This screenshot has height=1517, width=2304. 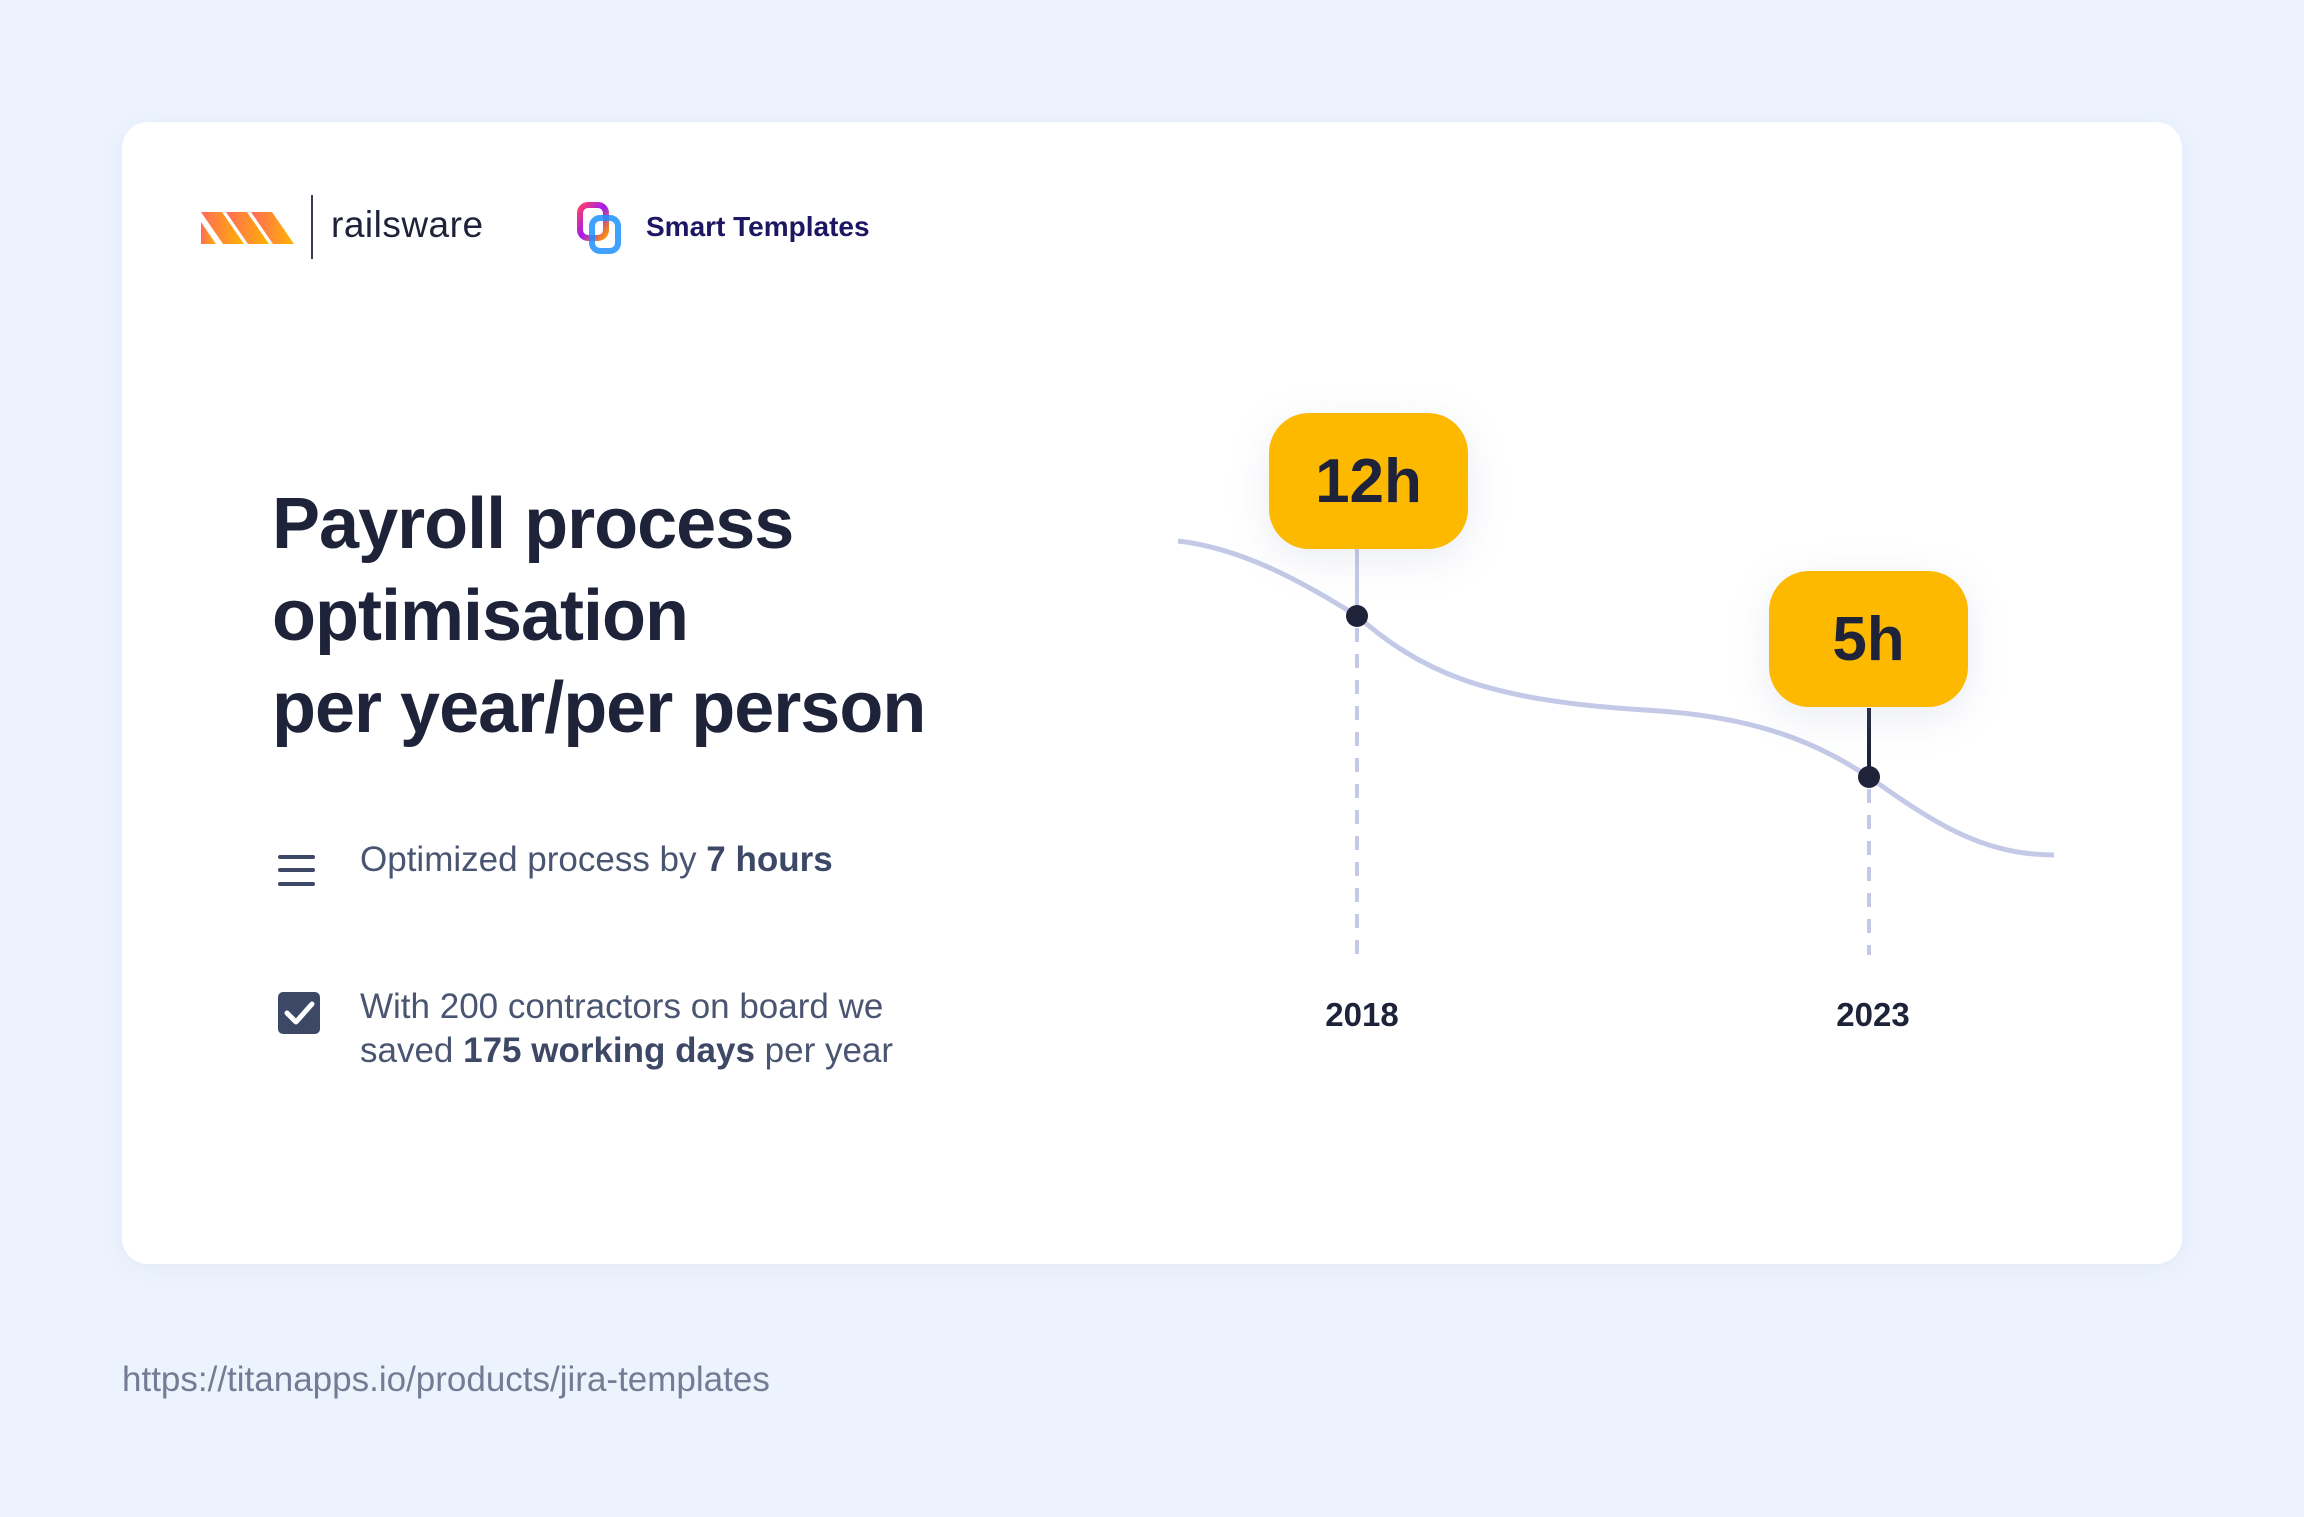 I want to click on data-label-2023: 5h, so click(x=1868, y=639).